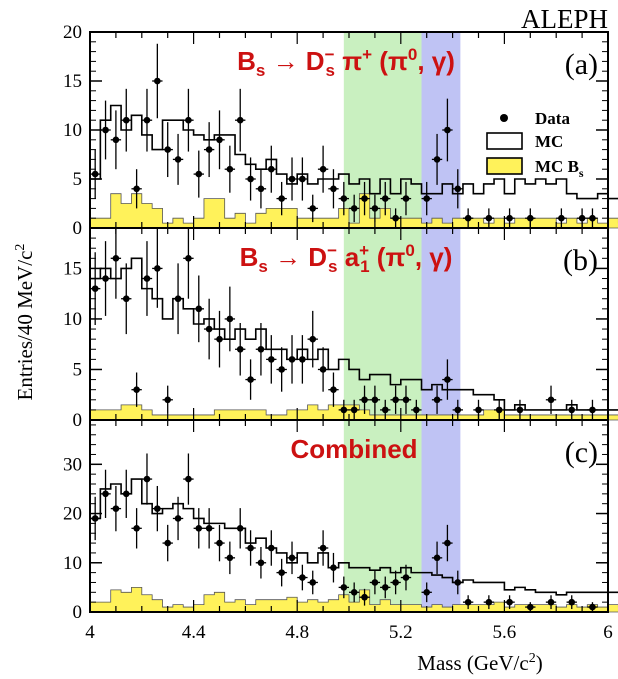  I want to click on x-tick-label: 4.8, so click(297, 632).